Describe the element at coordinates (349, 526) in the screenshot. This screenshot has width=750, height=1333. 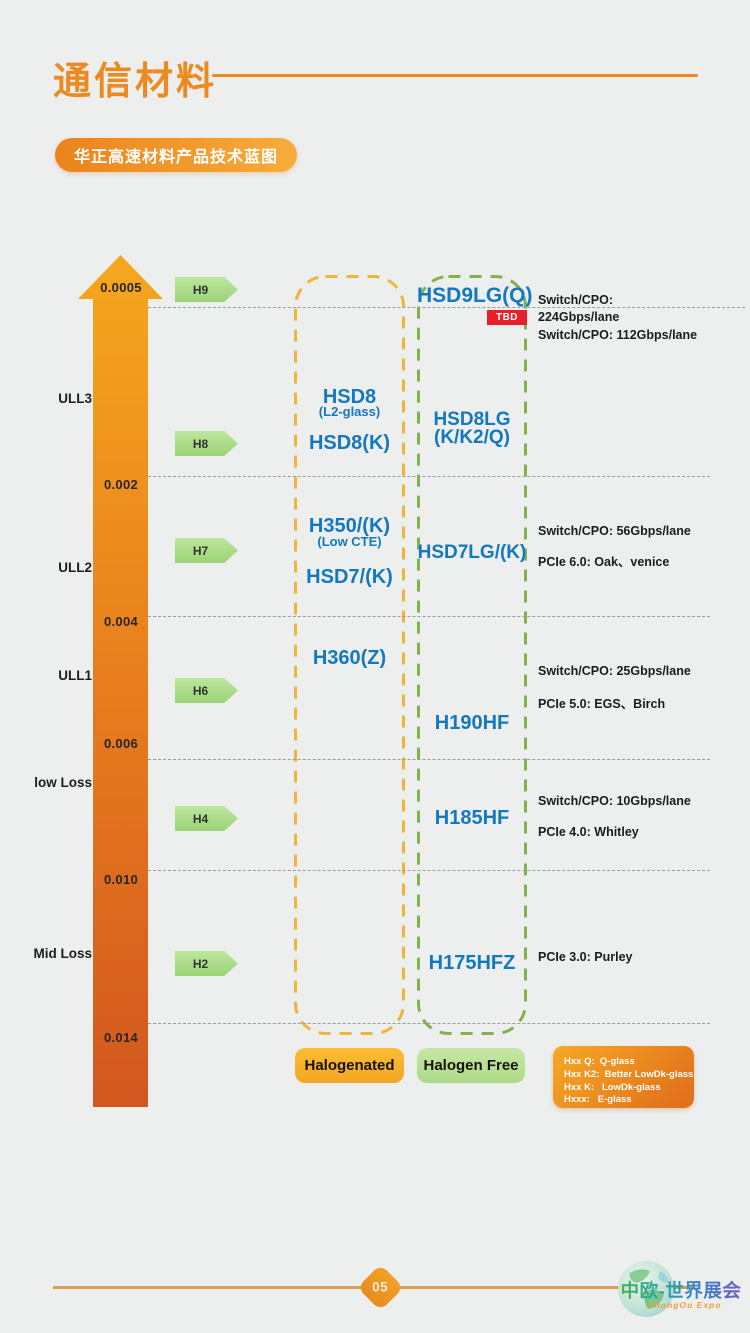
I see `product-h350k: H350/(K)` at that location.